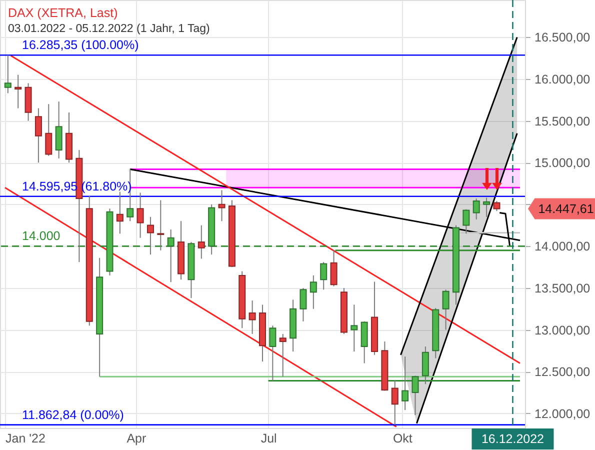 This screenshot has width=595, height=450. I want to click on x-tick-label: Apr, so click(136, 439).